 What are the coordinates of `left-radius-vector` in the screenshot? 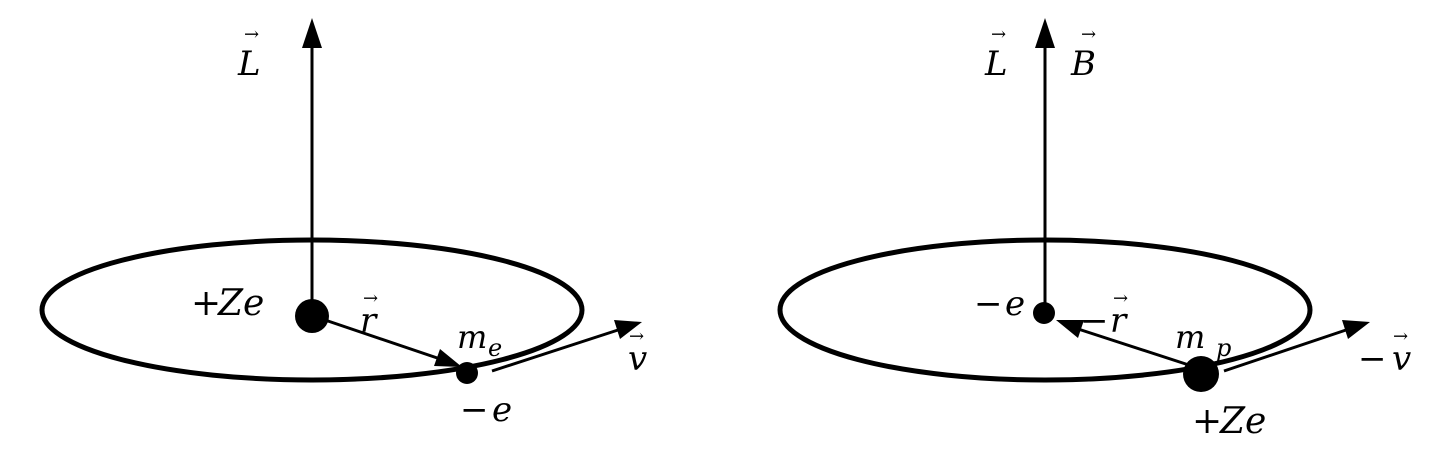 It's located at (390, 342).